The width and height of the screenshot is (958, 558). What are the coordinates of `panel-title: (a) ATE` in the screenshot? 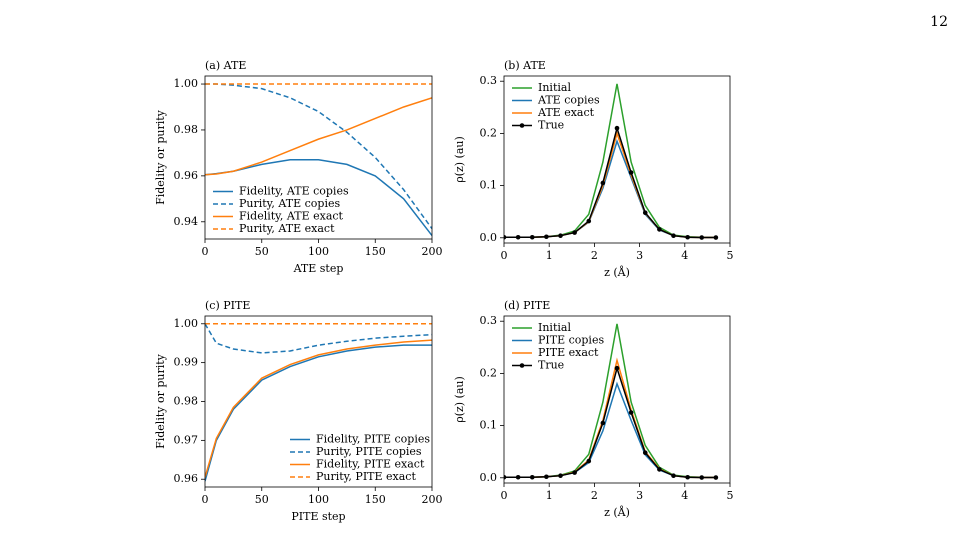 It's located at (225, 65).